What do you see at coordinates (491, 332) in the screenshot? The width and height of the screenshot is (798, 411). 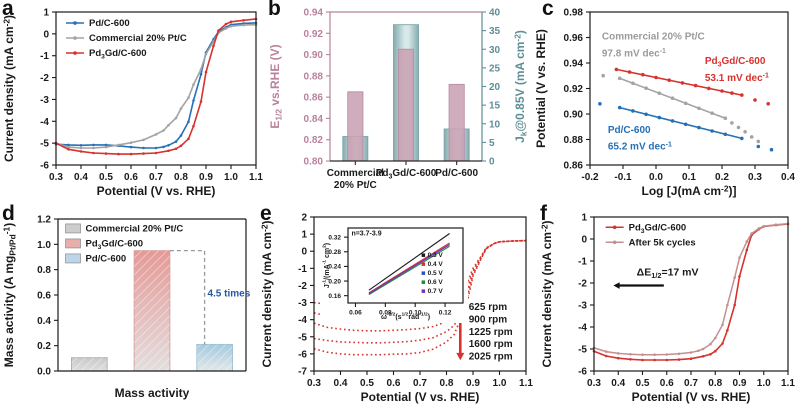 I see `svg-text: 1225 rpm` at bounding box center [491, 332].